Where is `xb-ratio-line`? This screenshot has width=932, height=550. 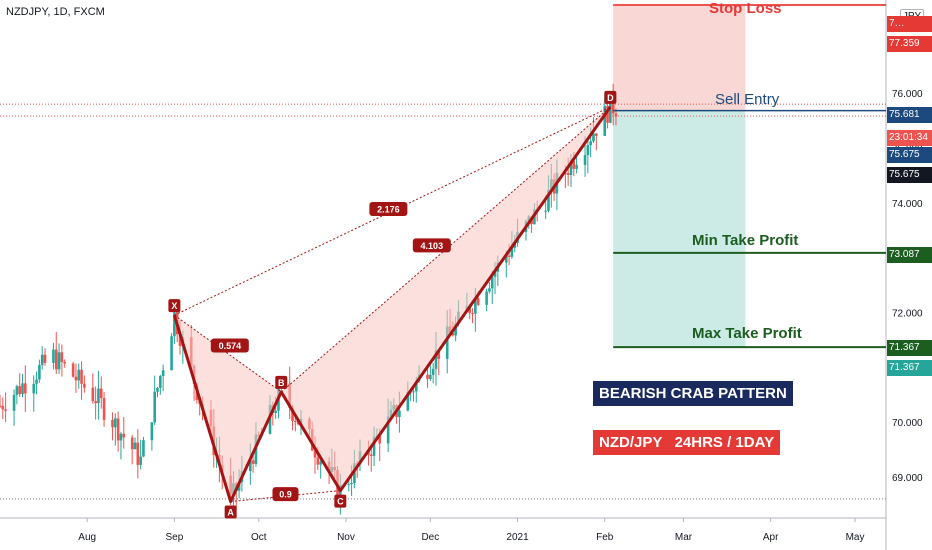 xb-ratio-line is located at coordinates (228, 353).